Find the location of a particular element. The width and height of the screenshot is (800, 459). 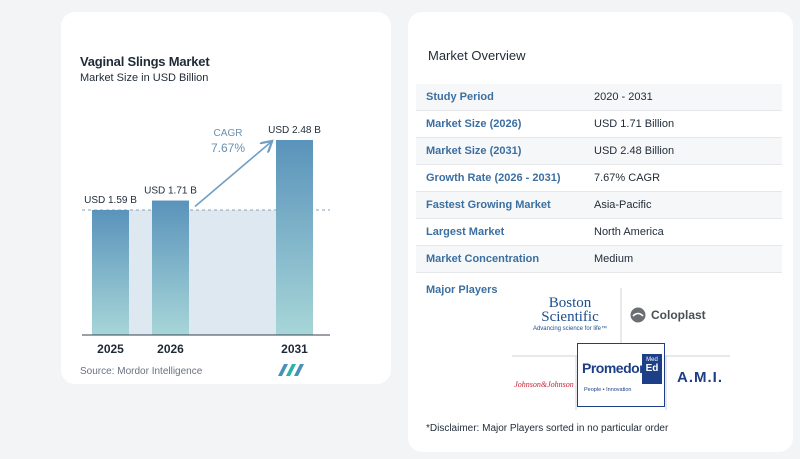

major-players-label: Major Players is located at coordinates (462, 290).